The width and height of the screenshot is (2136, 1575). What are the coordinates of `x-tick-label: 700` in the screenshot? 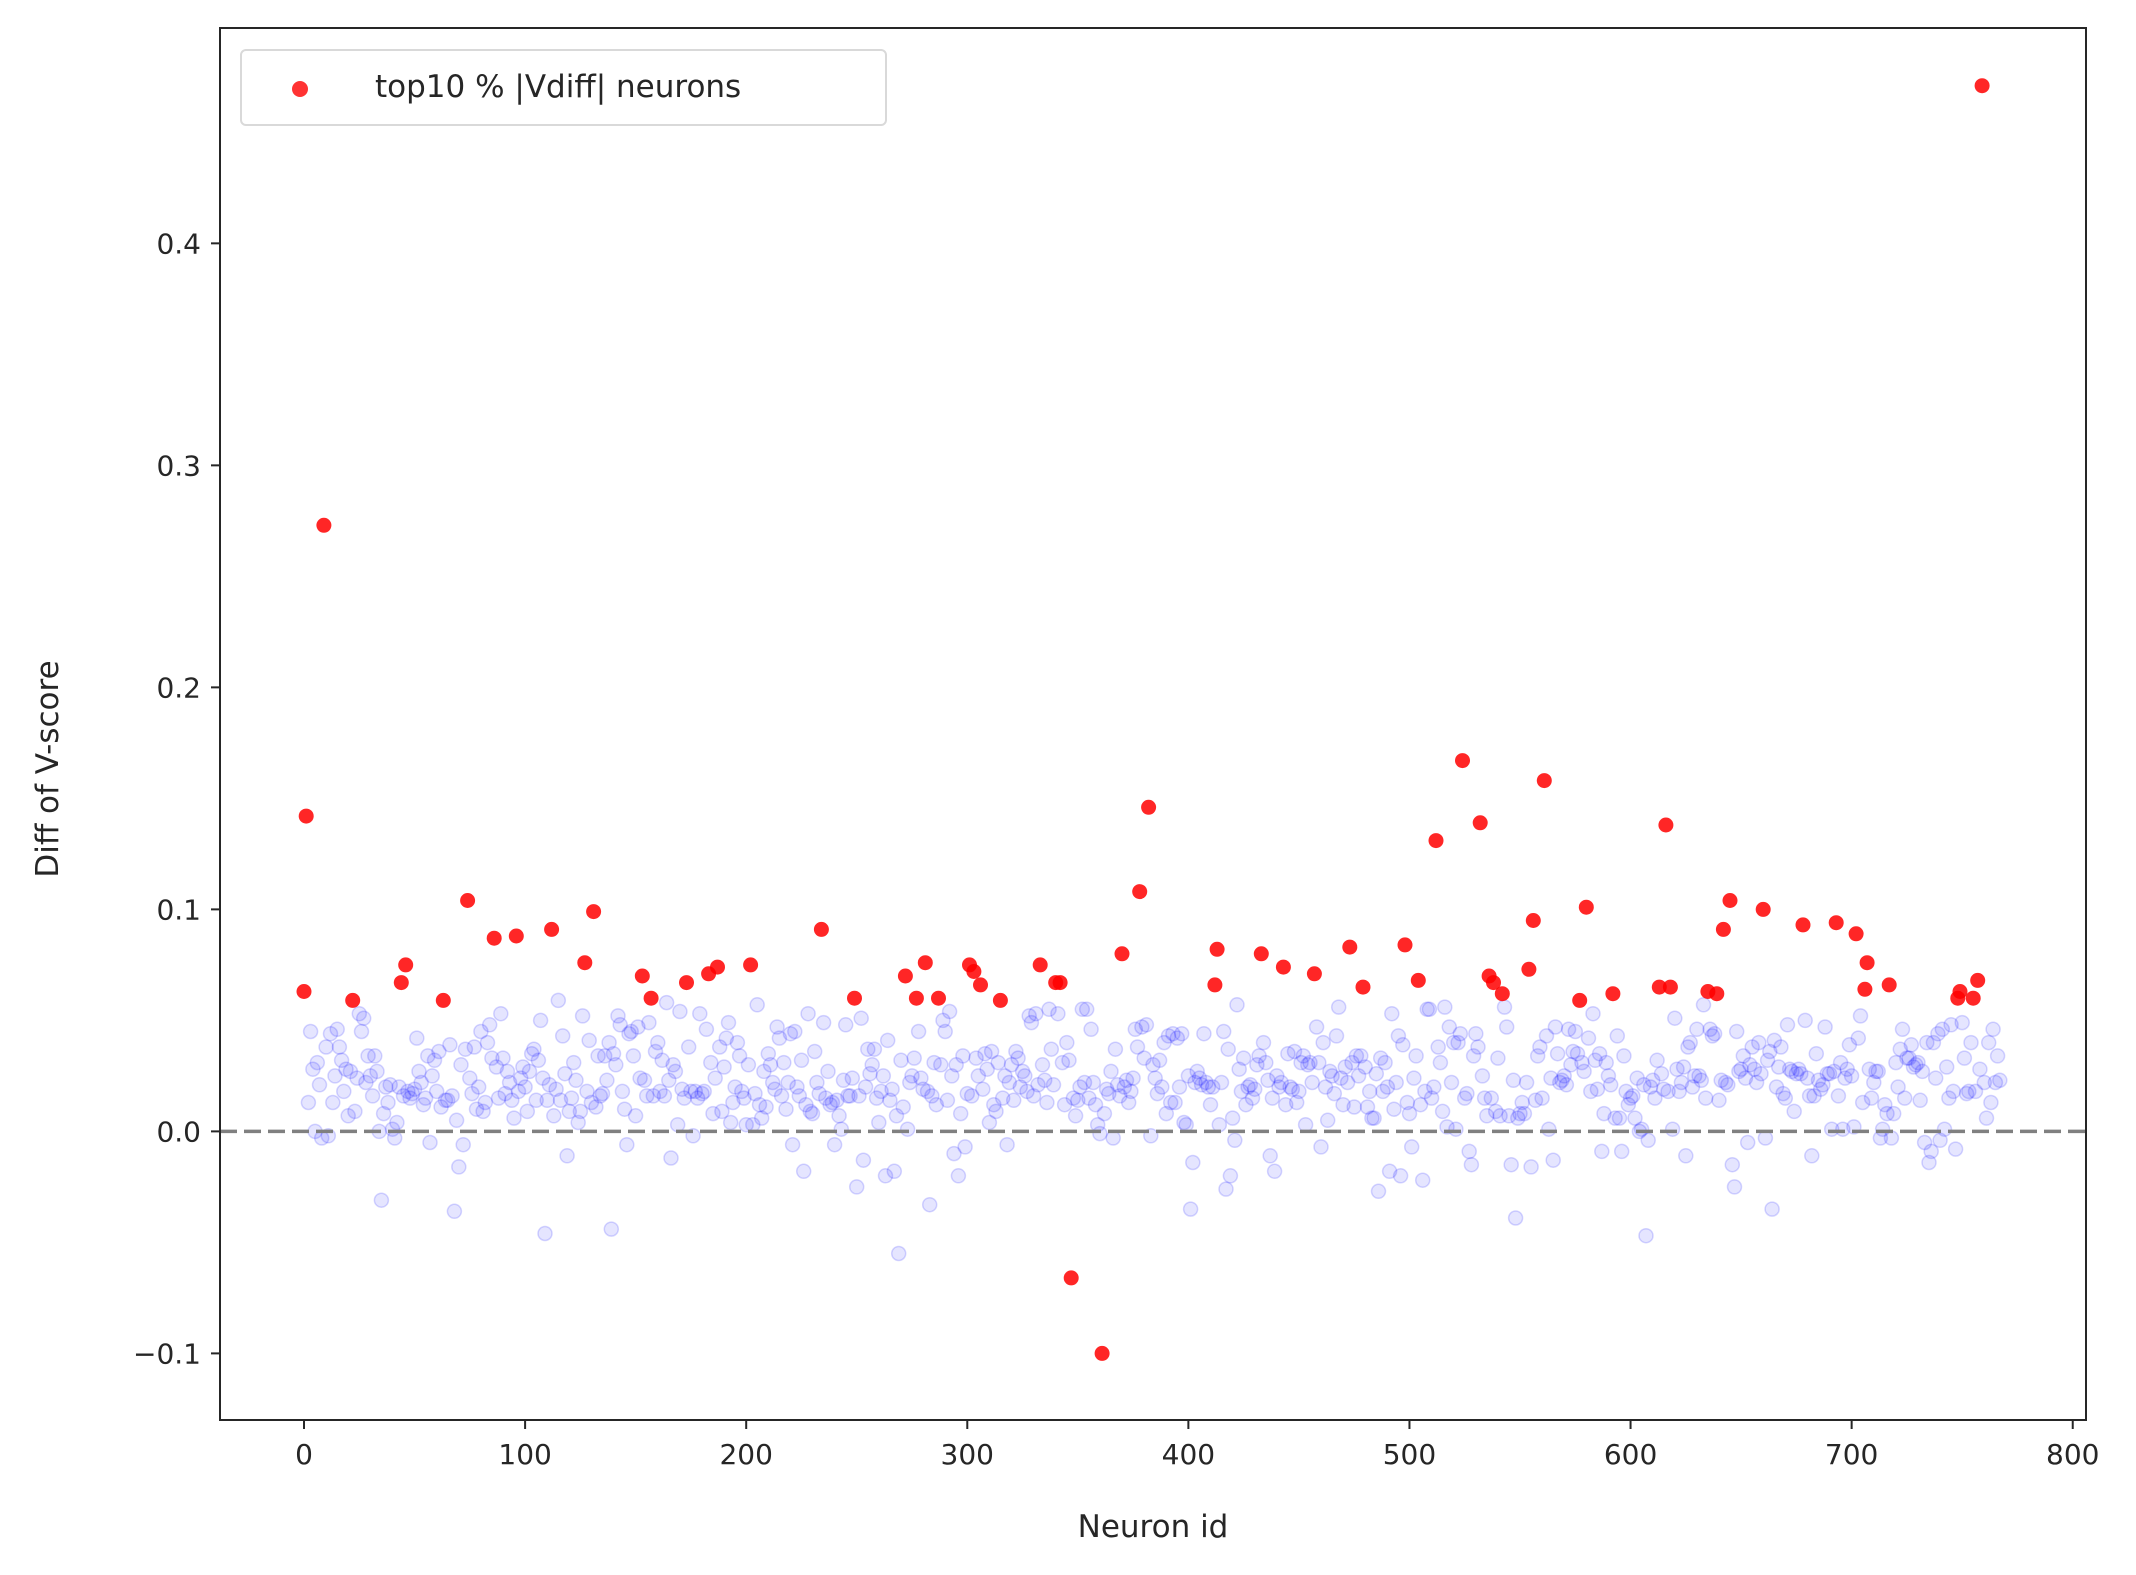 It's located at (1851, 1454).